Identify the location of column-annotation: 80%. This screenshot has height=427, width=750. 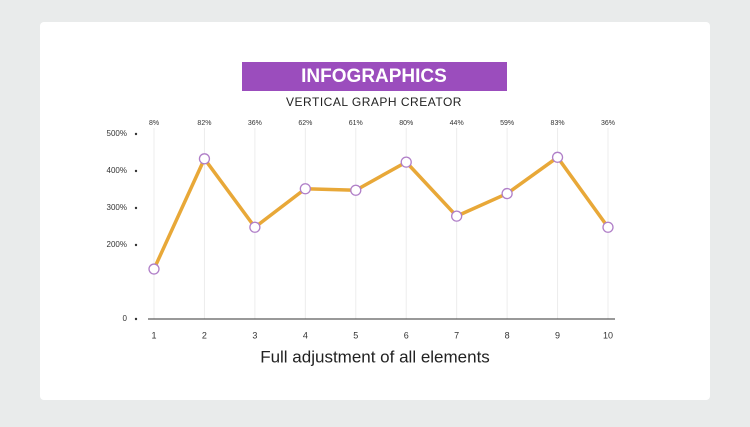
(406, 123).